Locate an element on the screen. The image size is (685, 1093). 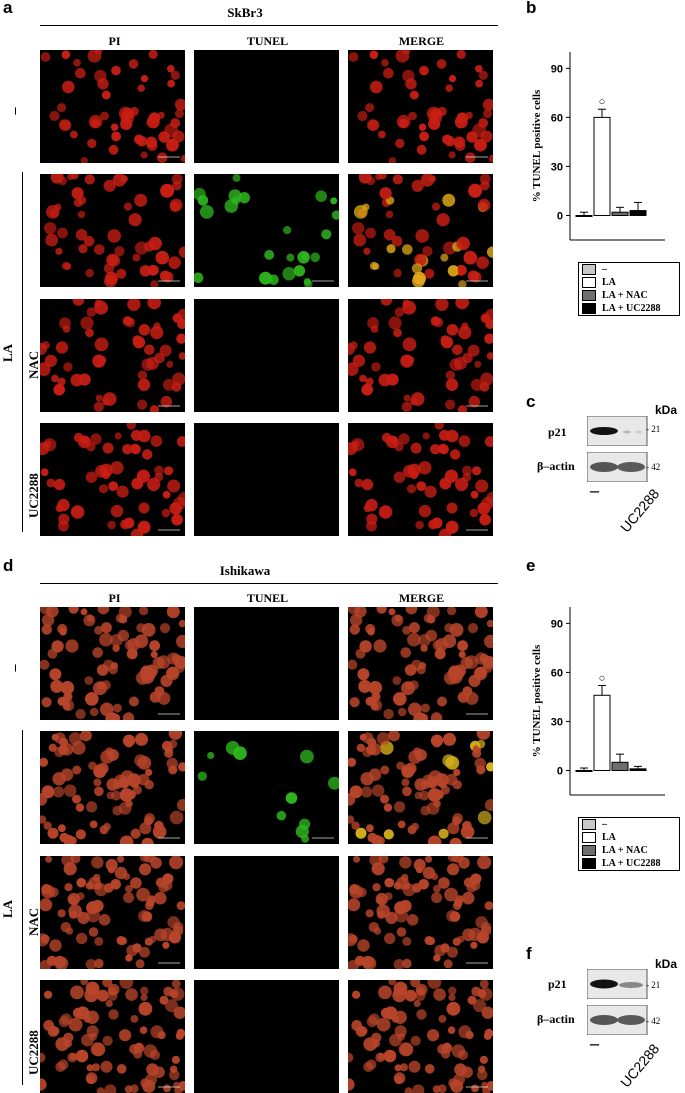
legend-entry: LA + NAC is located at coordinates (629, 295).